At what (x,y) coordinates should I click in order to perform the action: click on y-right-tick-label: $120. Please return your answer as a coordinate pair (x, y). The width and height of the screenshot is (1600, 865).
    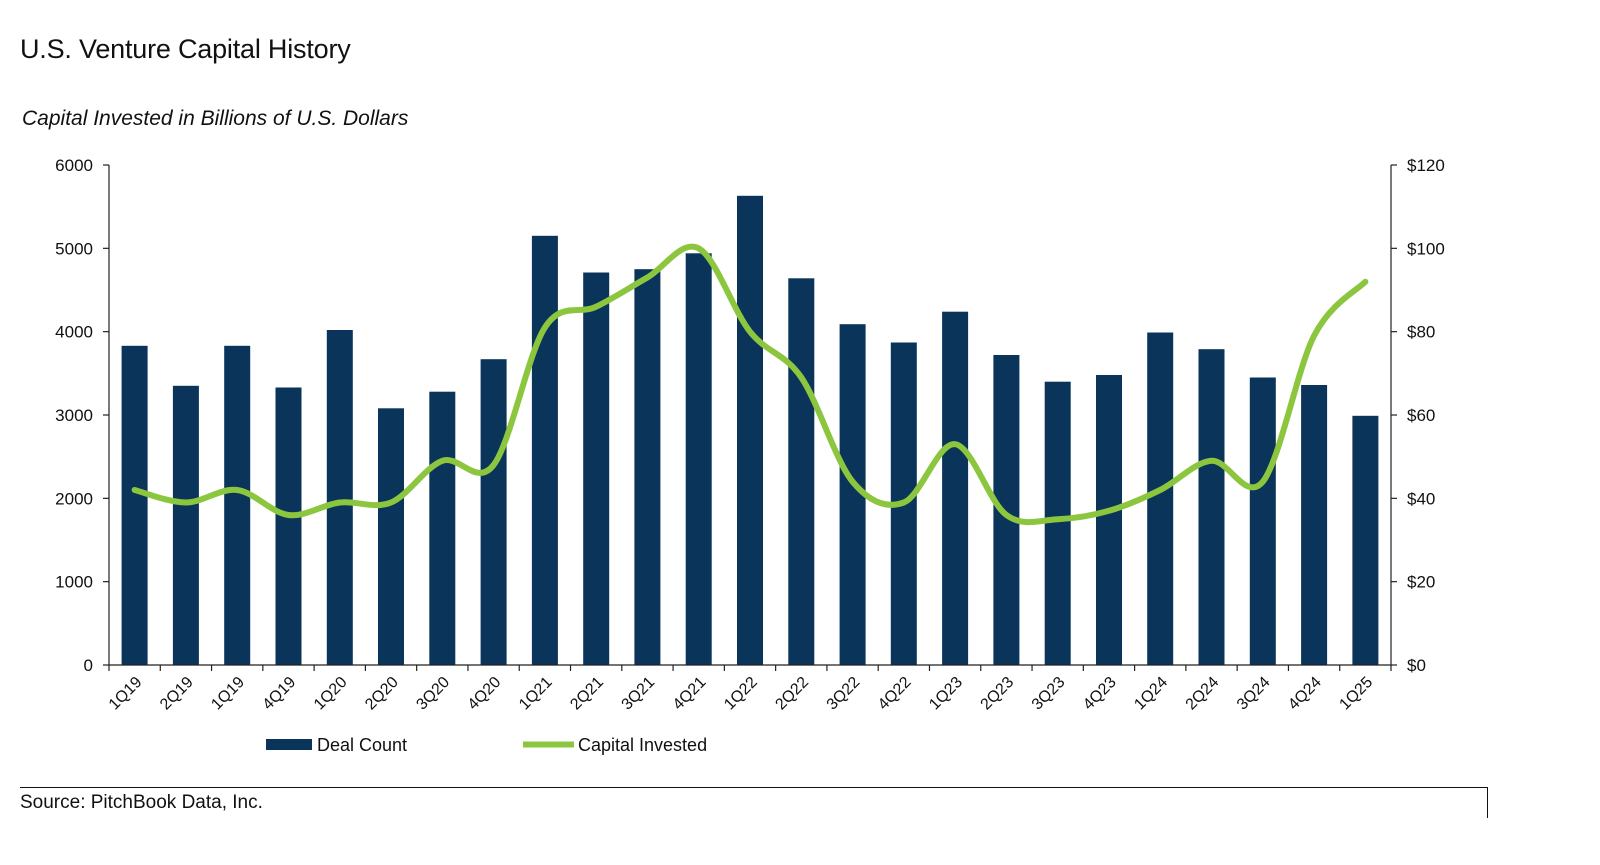
    Looking at the image, I should click on (1426, 165).